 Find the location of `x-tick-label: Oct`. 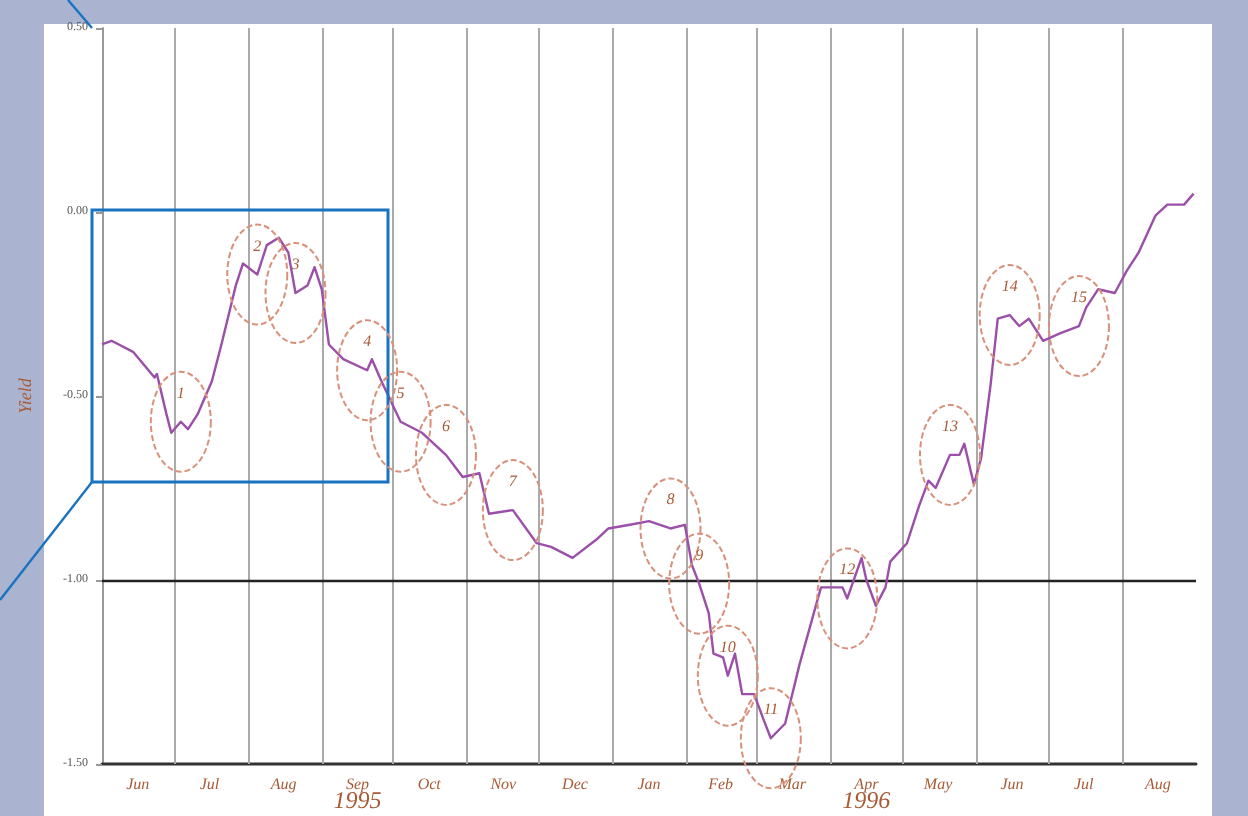

x-tick-label: Oct is located at coordinates (430, 784).